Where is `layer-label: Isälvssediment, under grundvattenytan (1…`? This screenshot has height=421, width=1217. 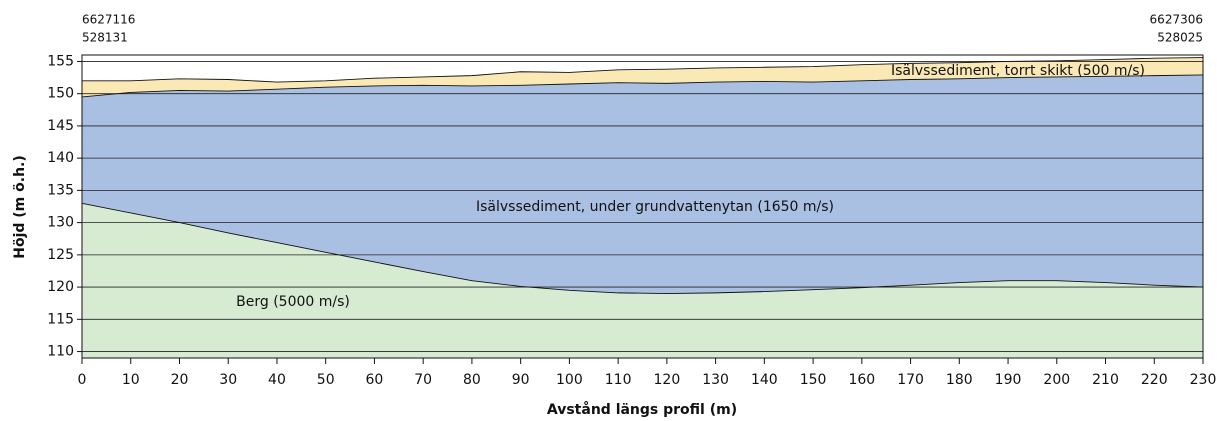
layer-label: Isälvssediment, under grundvattenytan (1… is located at coordinates (655, 207).